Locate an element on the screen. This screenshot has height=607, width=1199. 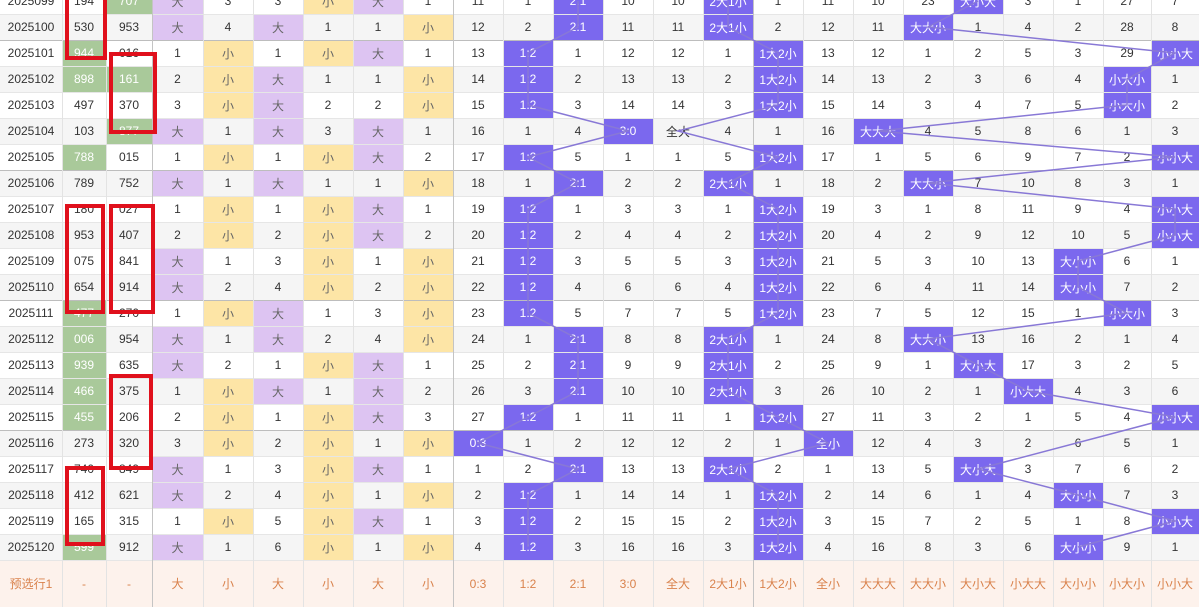
footer-option: 全大 is located at coordinates (677, 584).